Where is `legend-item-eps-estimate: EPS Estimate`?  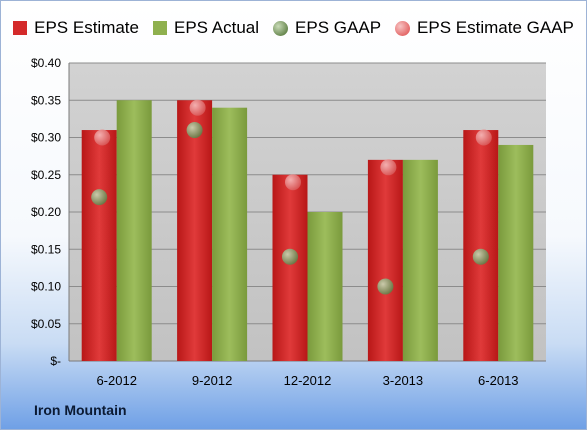
legend-item-eps-estimate: EPS Estimate is located at coordinates (76, 28).